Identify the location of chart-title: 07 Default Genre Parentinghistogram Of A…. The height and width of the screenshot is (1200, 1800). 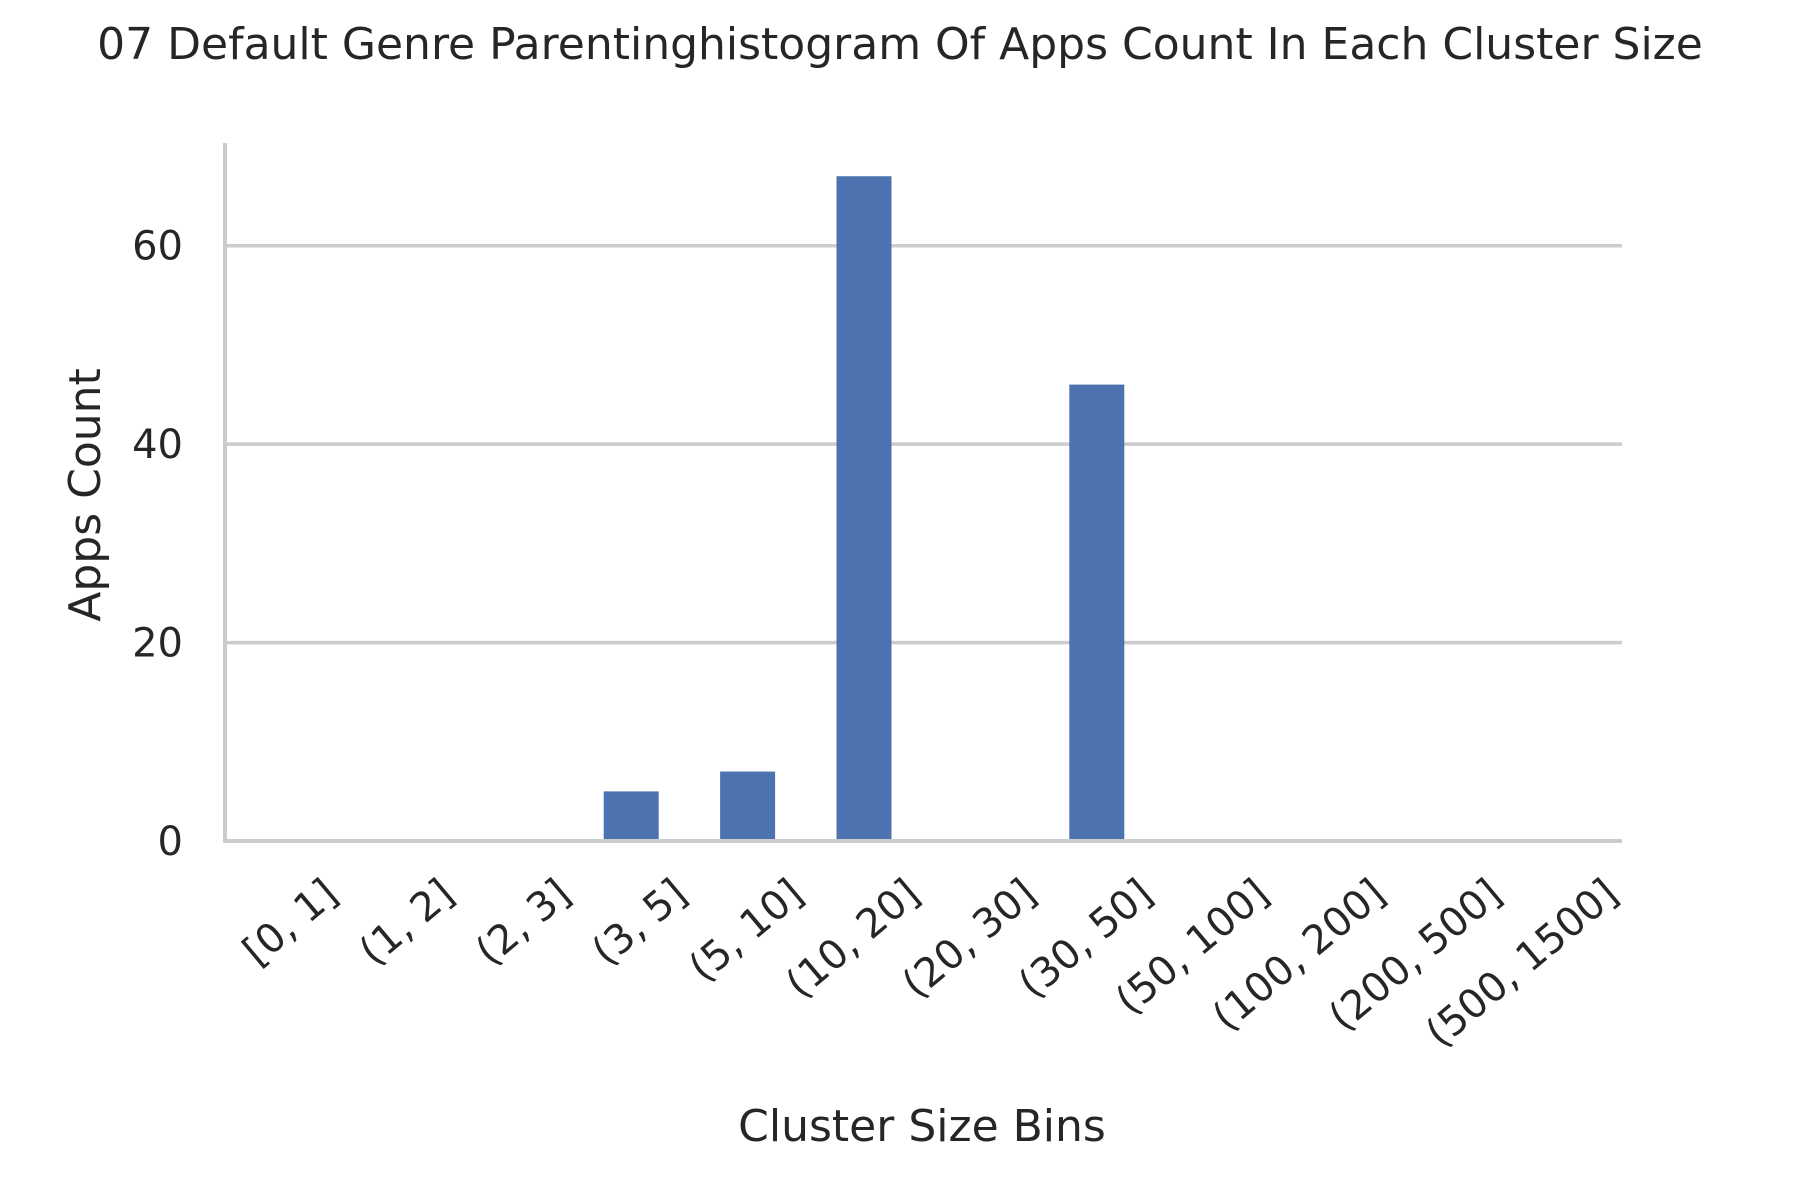
(900, 44).